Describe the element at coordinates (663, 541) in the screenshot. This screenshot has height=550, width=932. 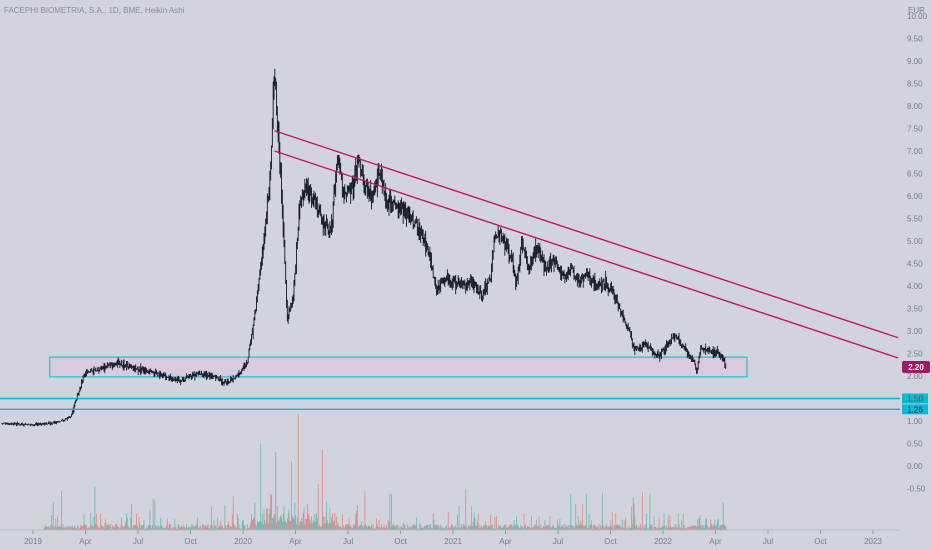
I see `x-tick-label: 2022` at that location.